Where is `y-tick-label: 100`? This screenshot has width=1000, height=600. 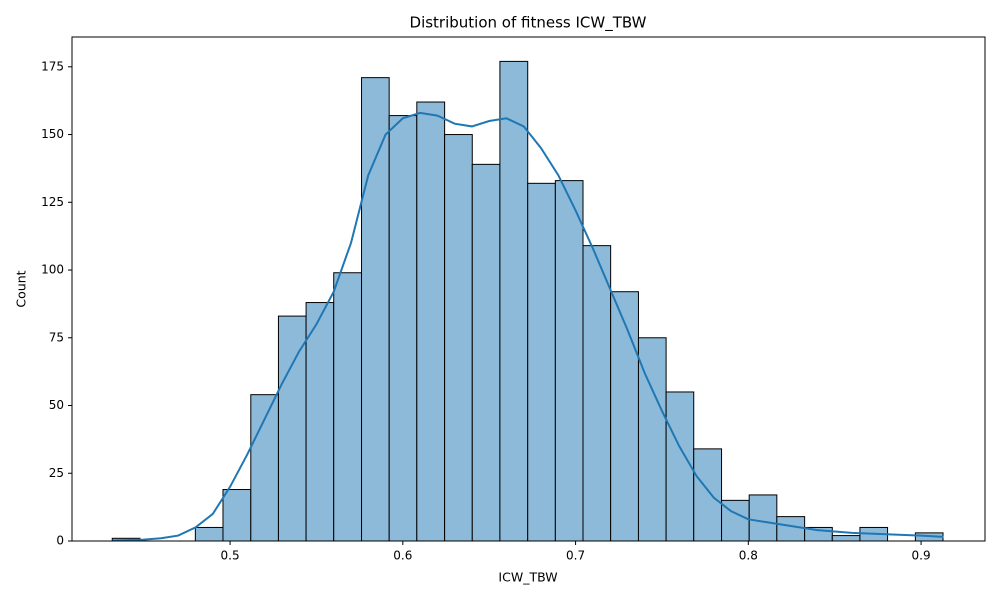 y-tick-label: 100 is located at coordinates (52, 270).